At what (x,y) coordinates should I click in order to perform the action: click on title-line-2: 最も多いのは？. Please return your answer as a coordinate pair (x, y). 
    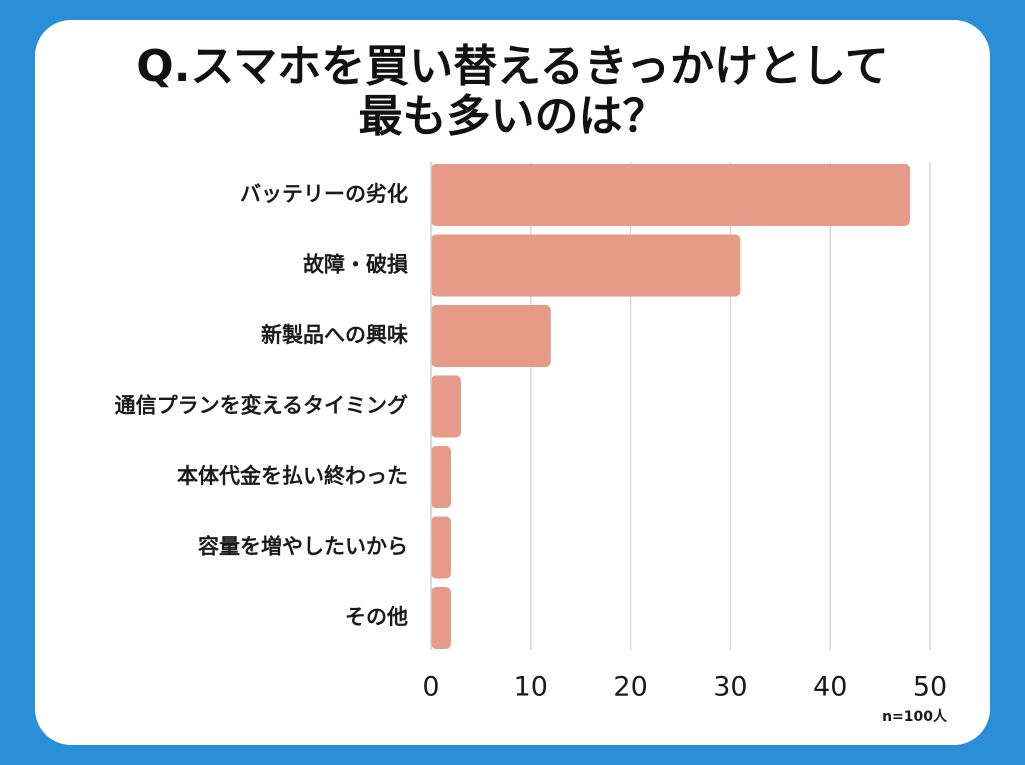
    Looking at the image, I should click on (512, 116).